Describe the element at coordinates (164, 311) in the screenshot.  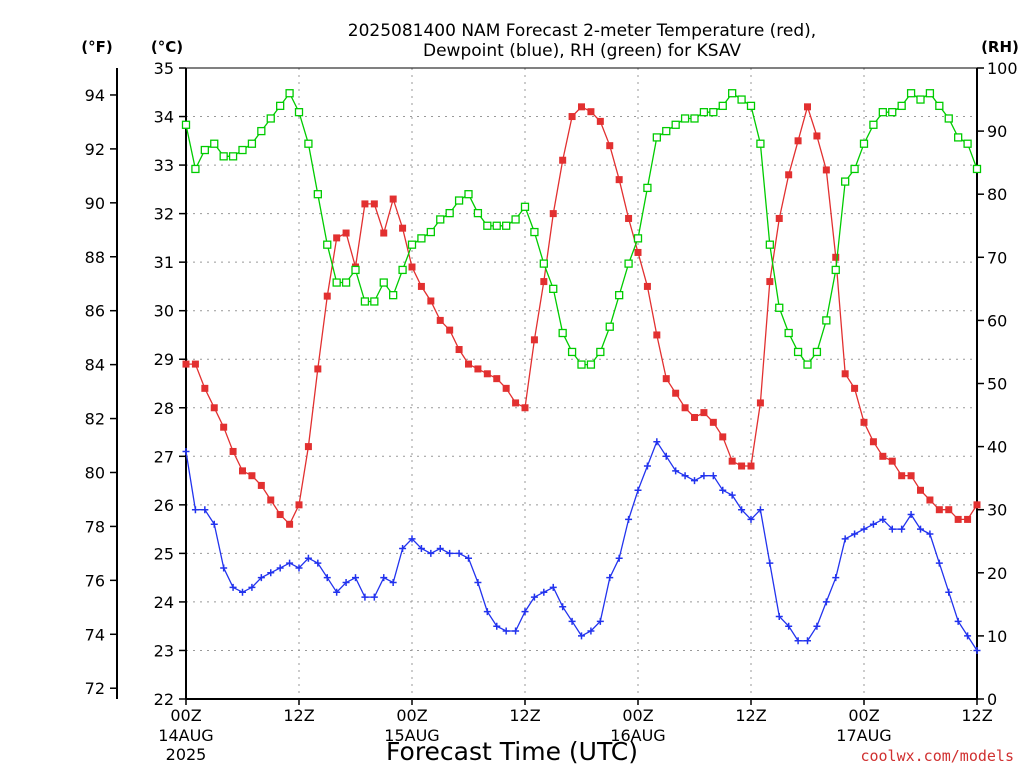
I see `celsius-tick-label: 30` at that location.